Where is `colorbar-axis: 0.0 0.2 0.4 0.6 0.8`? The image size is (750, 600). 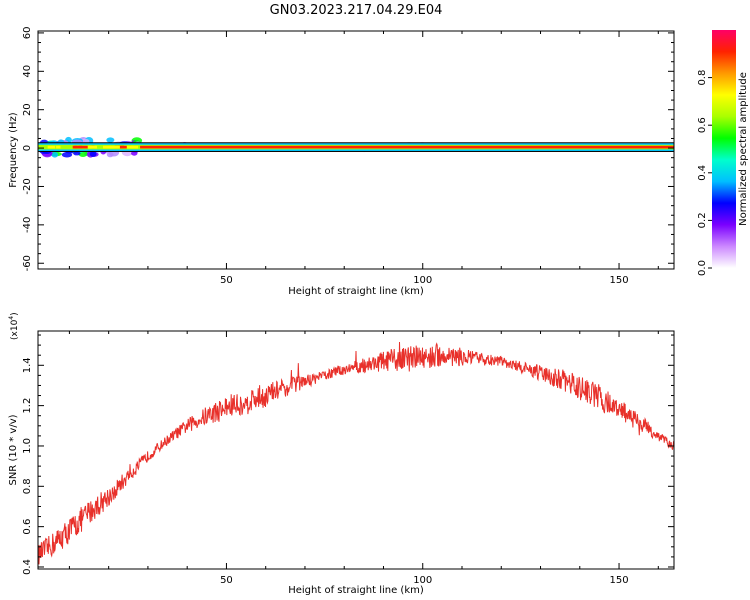 colorbar-axis: 0.0 0.2 0.4 0.6 0.8 is located at coordinates (704, 173).